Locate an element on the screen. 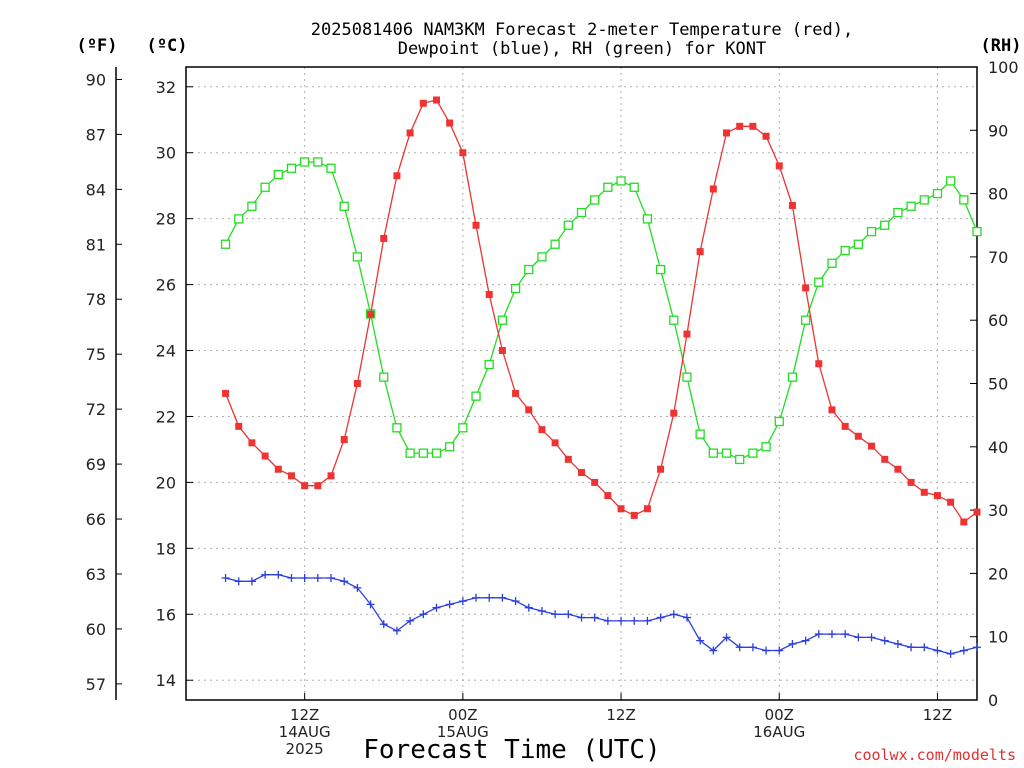  rh-tick-label: 80 is located at coordinates (998, 194).